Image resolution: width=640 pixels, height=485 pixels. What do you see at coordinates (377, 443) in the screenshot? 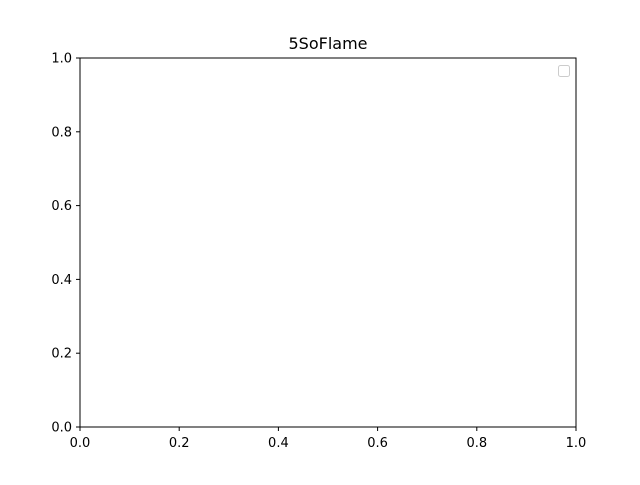
I see `x-tick-label: 0.6` at bounding box center [377, 443].